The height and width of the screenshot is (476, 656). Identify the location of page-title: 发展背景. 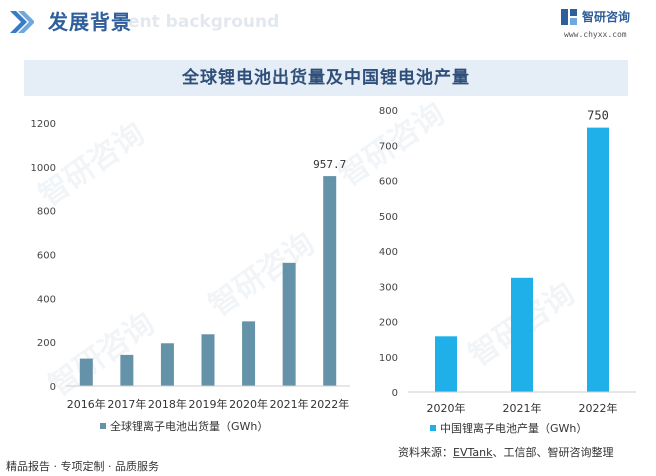
(90, 22).